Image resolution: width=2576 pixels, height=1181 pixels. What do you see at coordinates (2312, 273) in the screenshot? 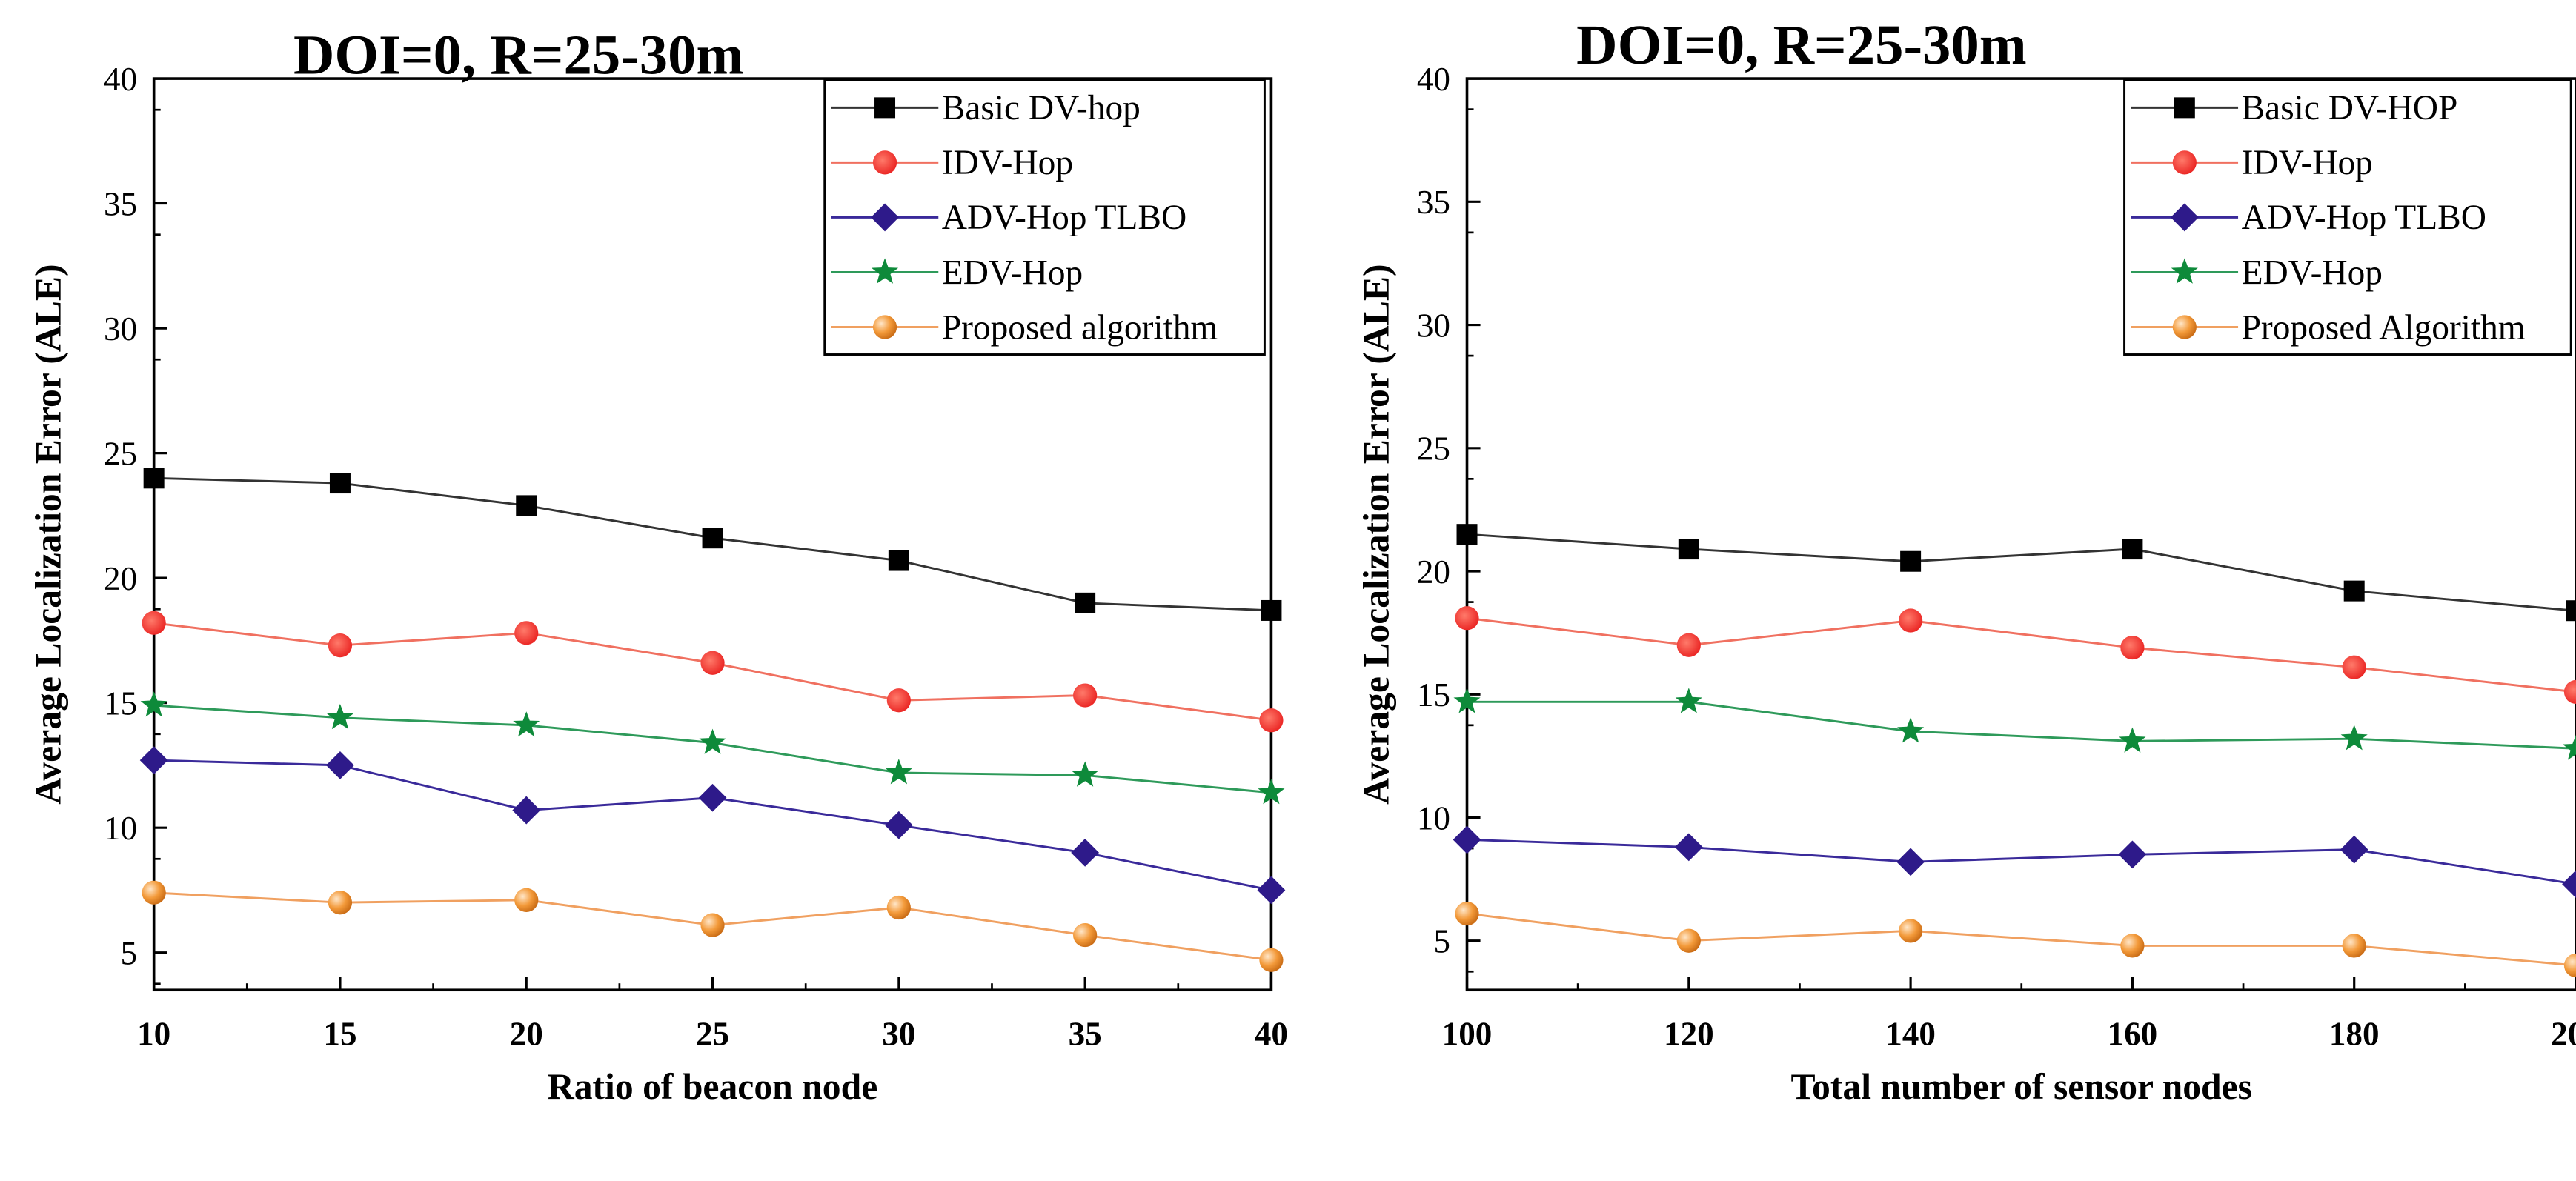
I see `legend-label: EDV-Hop` at bounding box center [2312, 273].